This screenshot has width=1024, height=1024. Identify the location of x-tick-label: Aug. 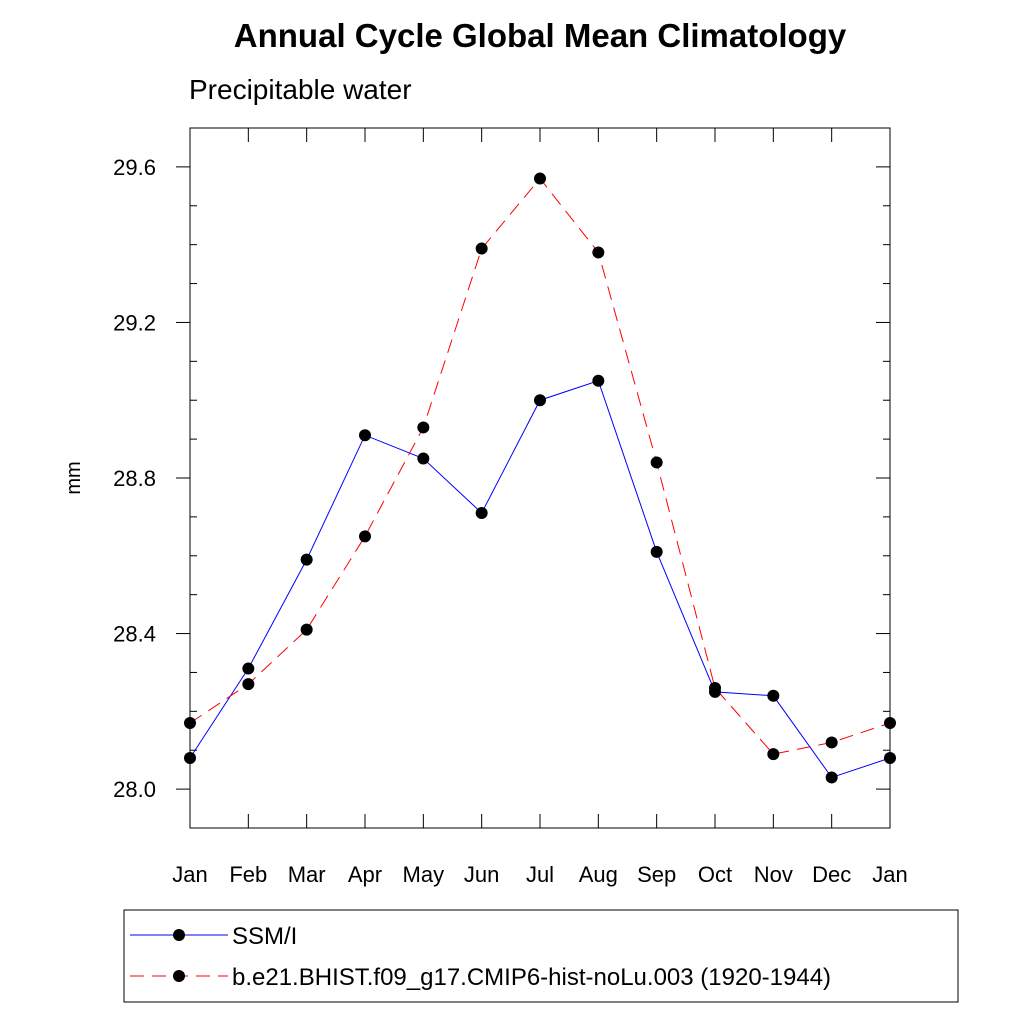
(598, 874).